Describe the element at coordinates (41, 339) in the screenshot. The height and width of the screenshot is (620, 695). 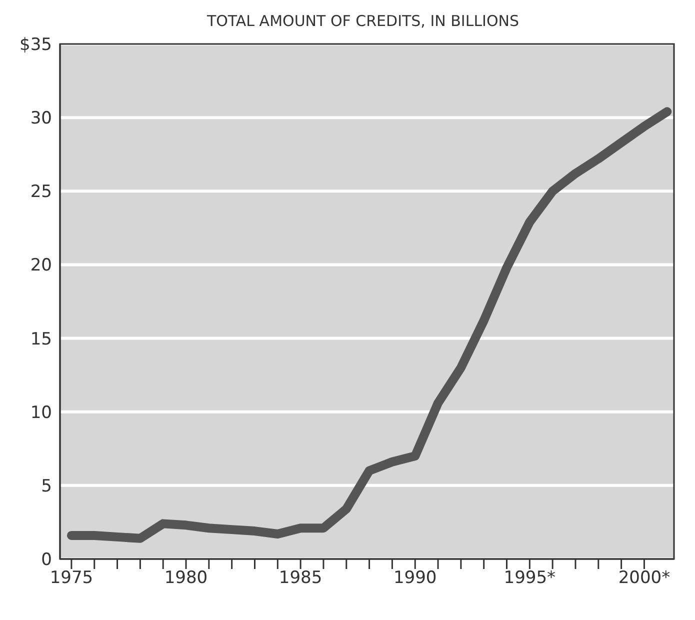
I see `y-tick-label: 15` at that location.